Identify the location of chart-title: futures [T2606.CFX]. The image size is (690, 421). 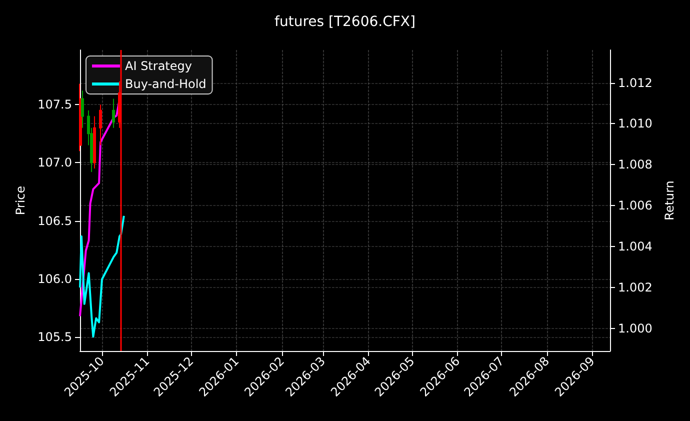
(345, 22).